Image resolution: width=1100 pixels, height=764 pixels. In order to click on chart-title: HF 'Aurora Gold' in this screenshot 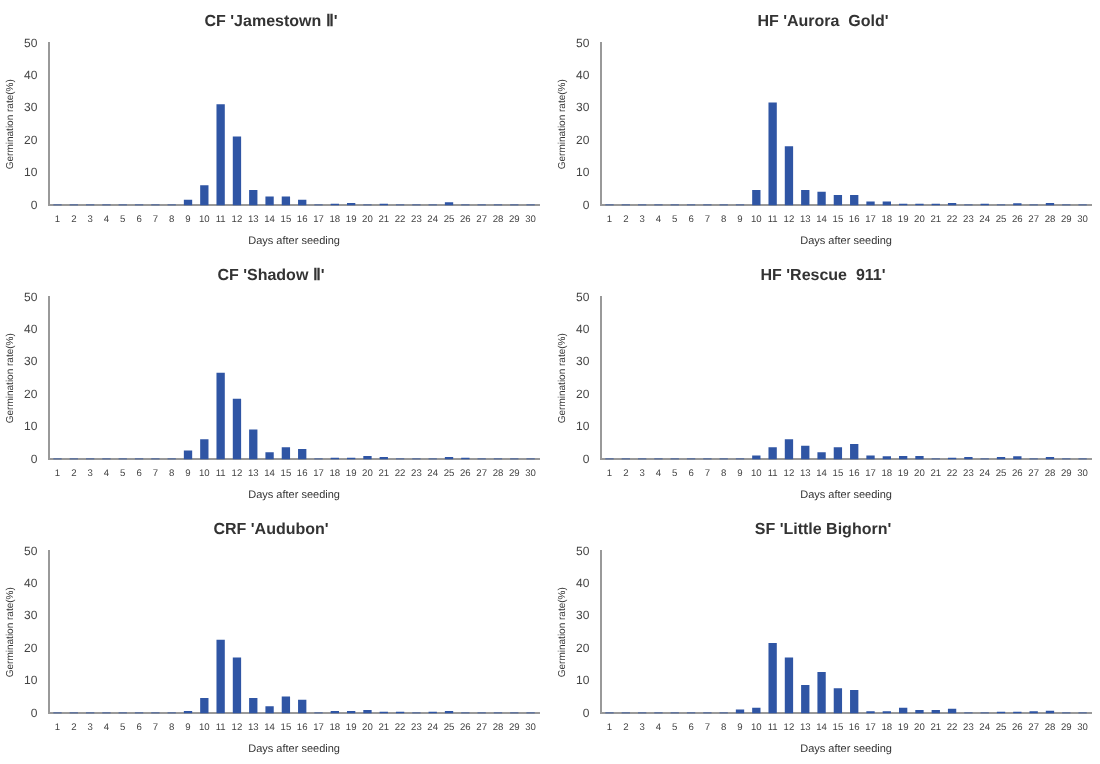, I will do `click(823, 21)`.